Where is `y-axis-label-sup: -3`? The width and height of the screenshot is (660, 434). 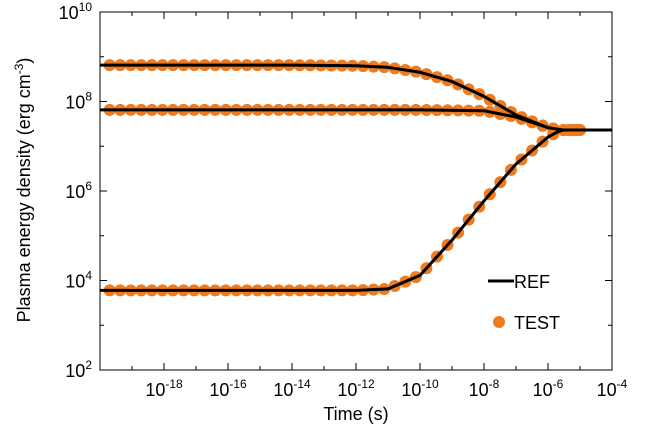
y-axis-label-sup: -3 is located at coordinates (19, 68).